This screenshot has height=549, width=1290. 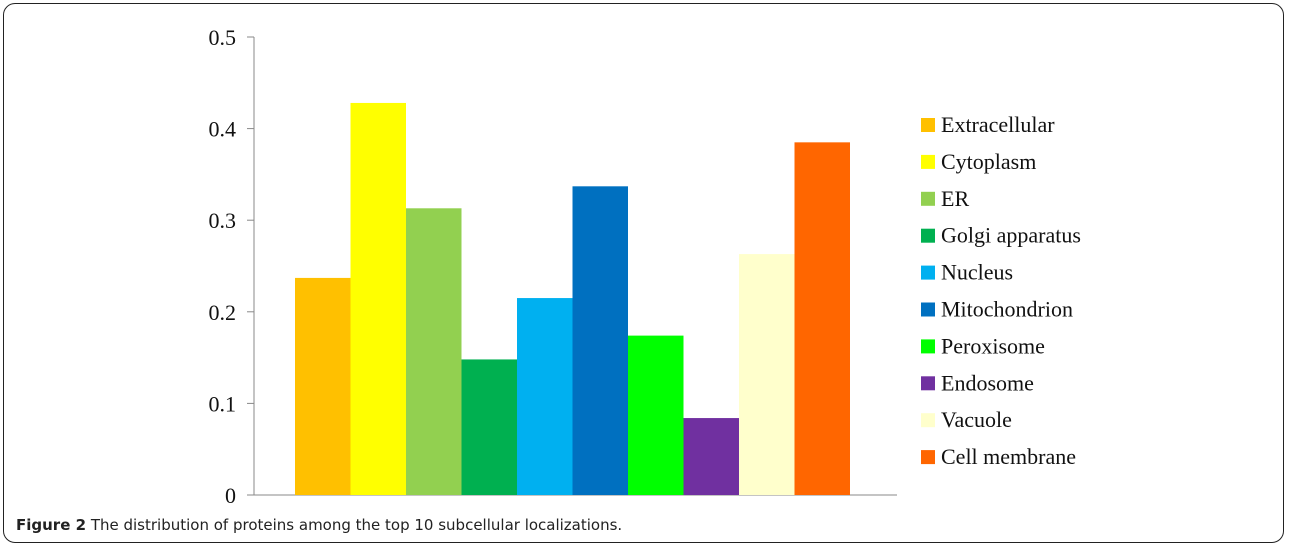 I want to click on legend-item: Nucleus, so click(x=967, y=272).